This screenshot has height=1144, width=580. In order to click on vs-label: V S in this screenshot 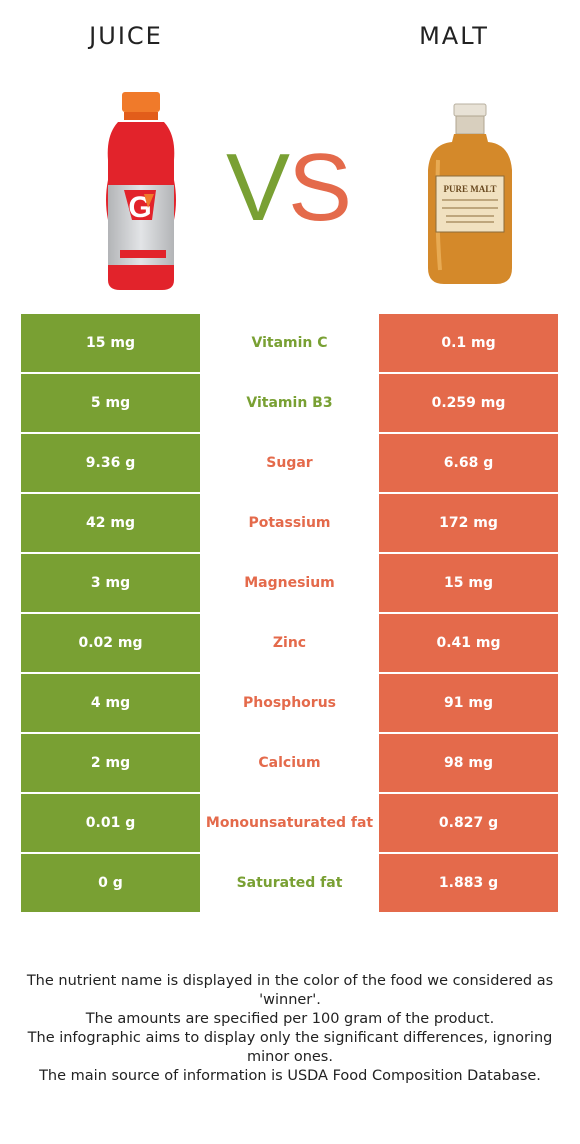, I will do `click(289, 185)`.